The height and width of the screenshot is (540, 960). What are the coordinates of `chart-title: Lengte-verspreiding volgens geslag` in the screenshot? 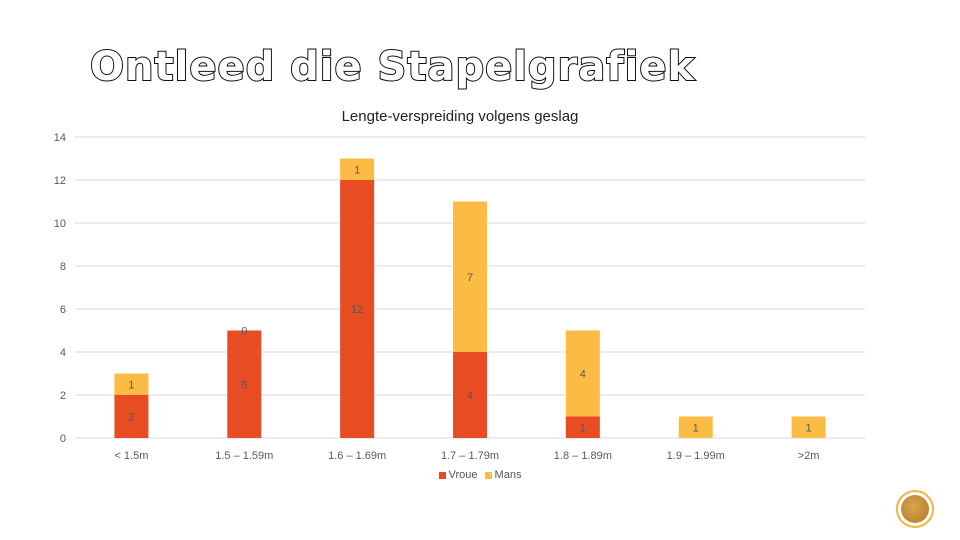 It's located at (460, 116).